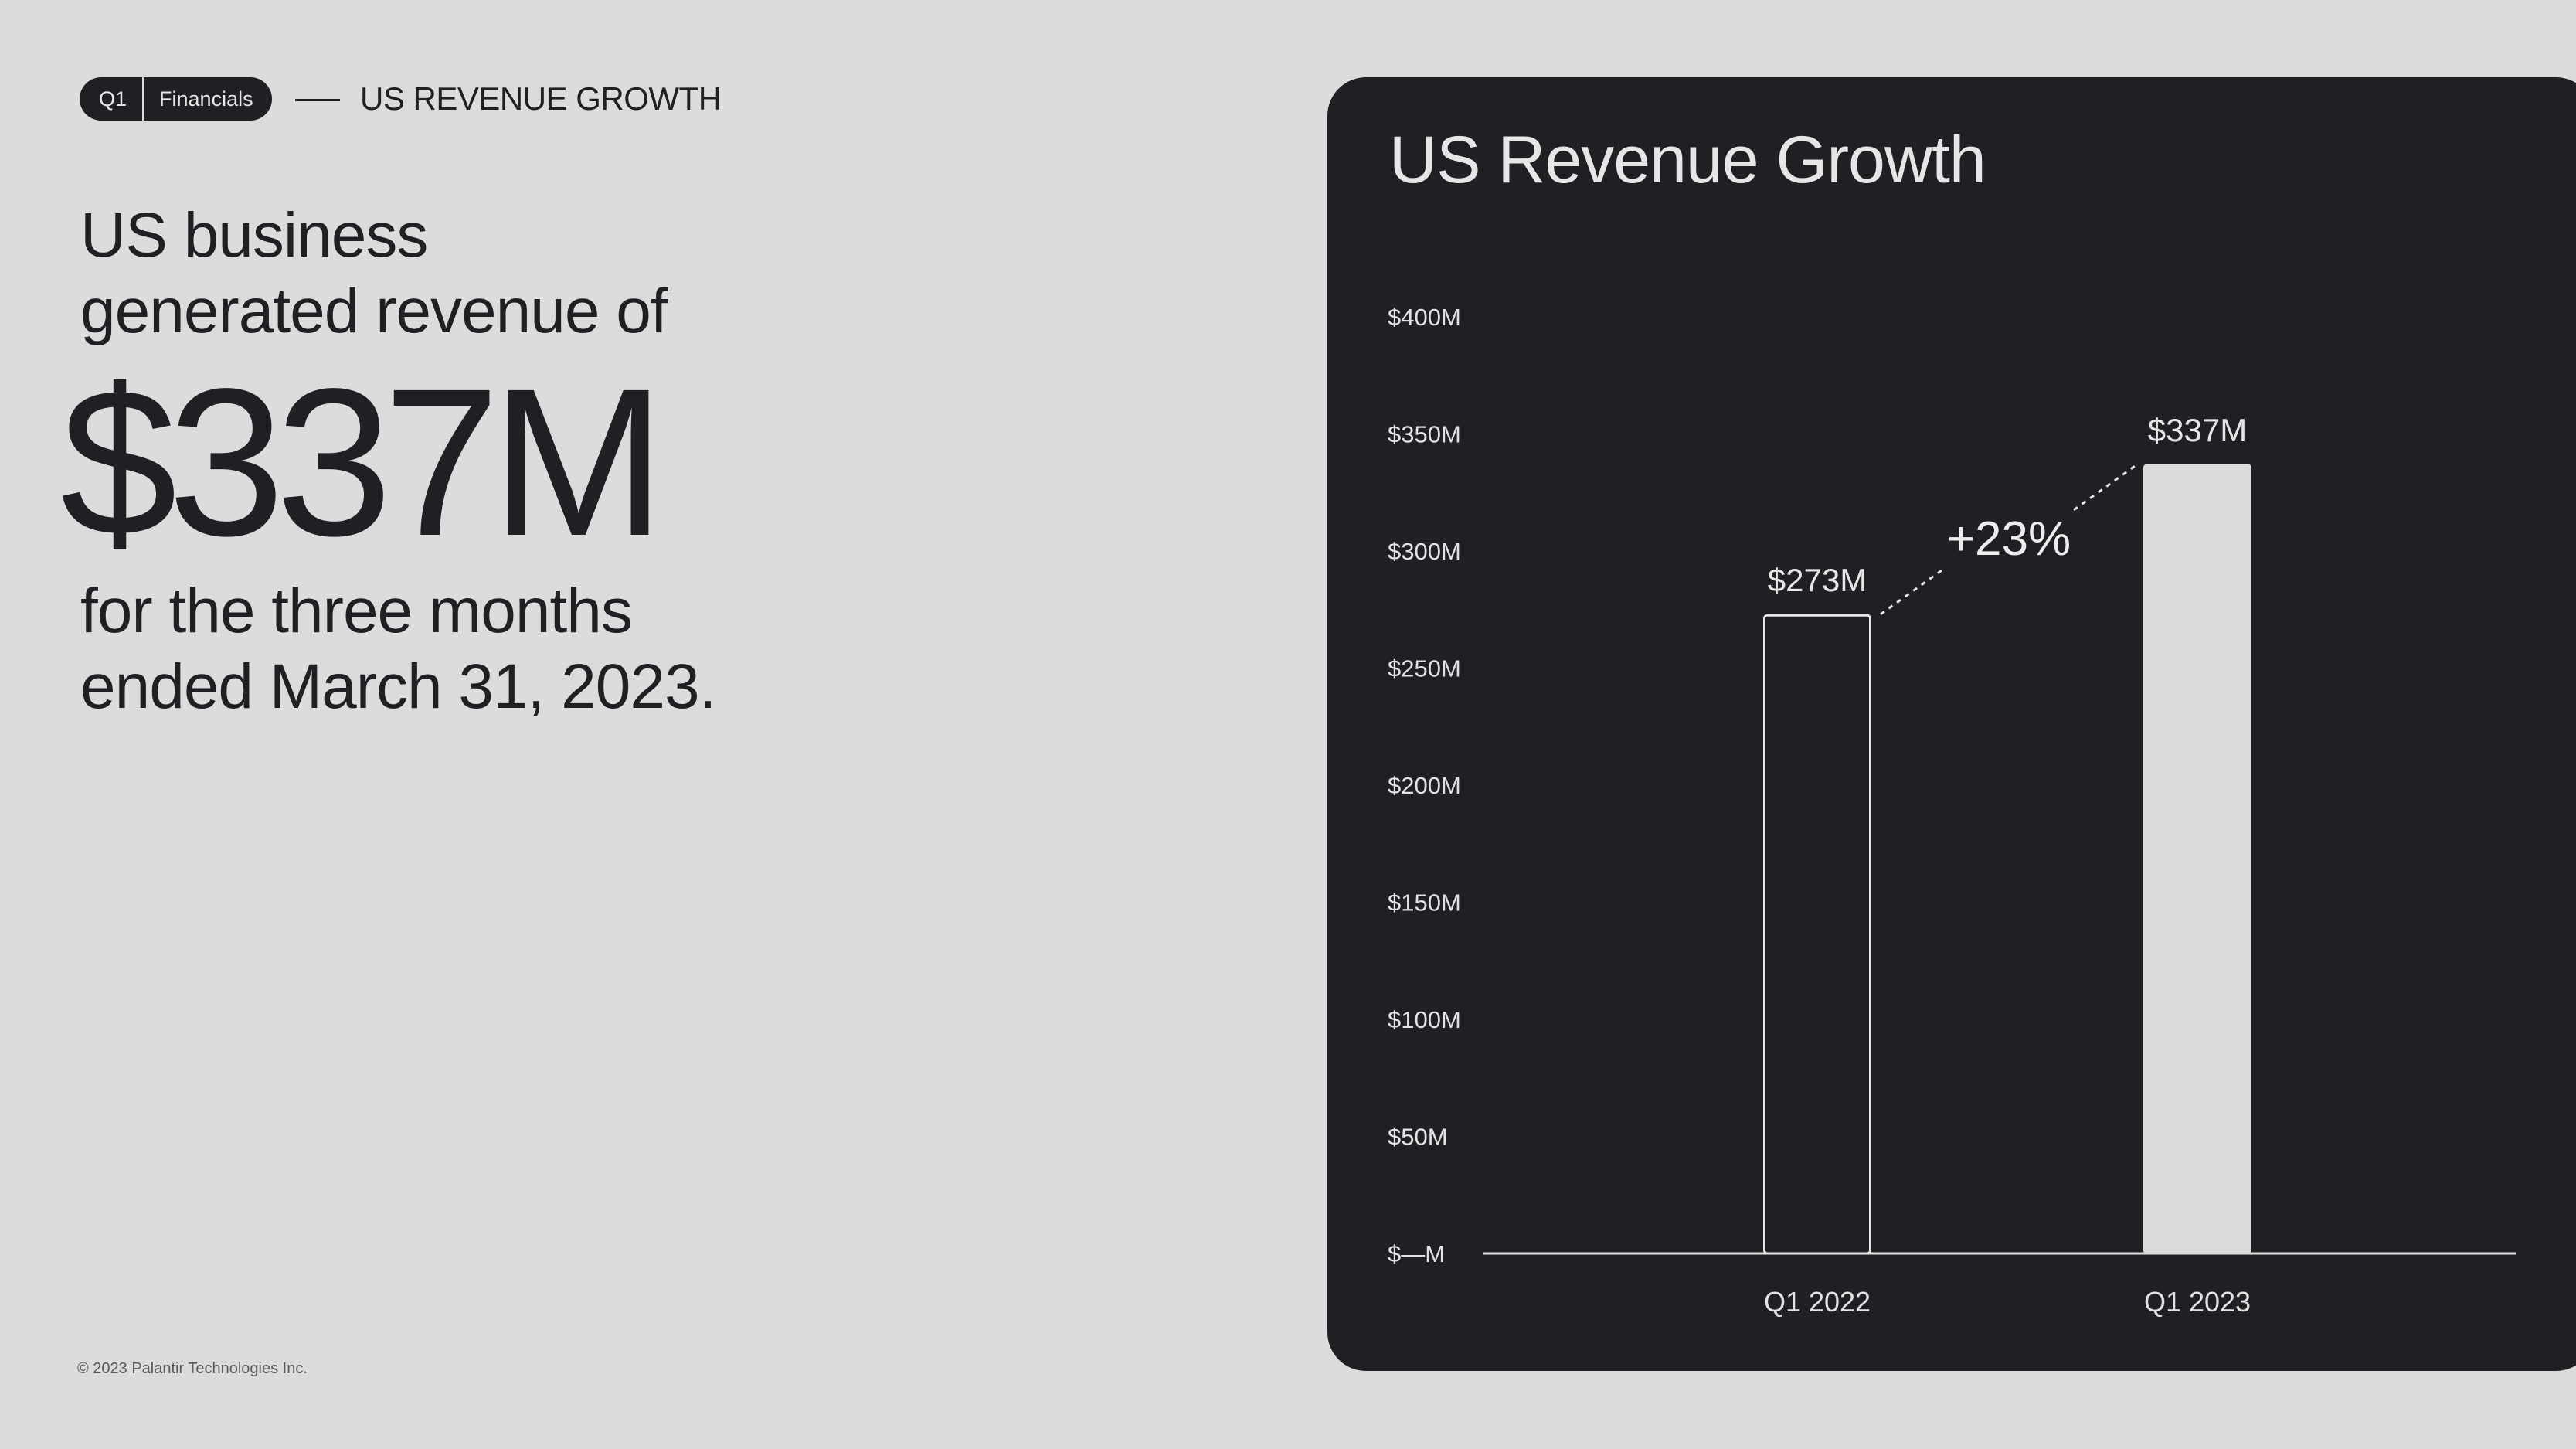 This screenshot has width=2576, height=1449. What do you see at coordinates (1416, 1254) in the screenshot?
I see `y-tick-label: $—M` at bounding box center [1416, 1254].